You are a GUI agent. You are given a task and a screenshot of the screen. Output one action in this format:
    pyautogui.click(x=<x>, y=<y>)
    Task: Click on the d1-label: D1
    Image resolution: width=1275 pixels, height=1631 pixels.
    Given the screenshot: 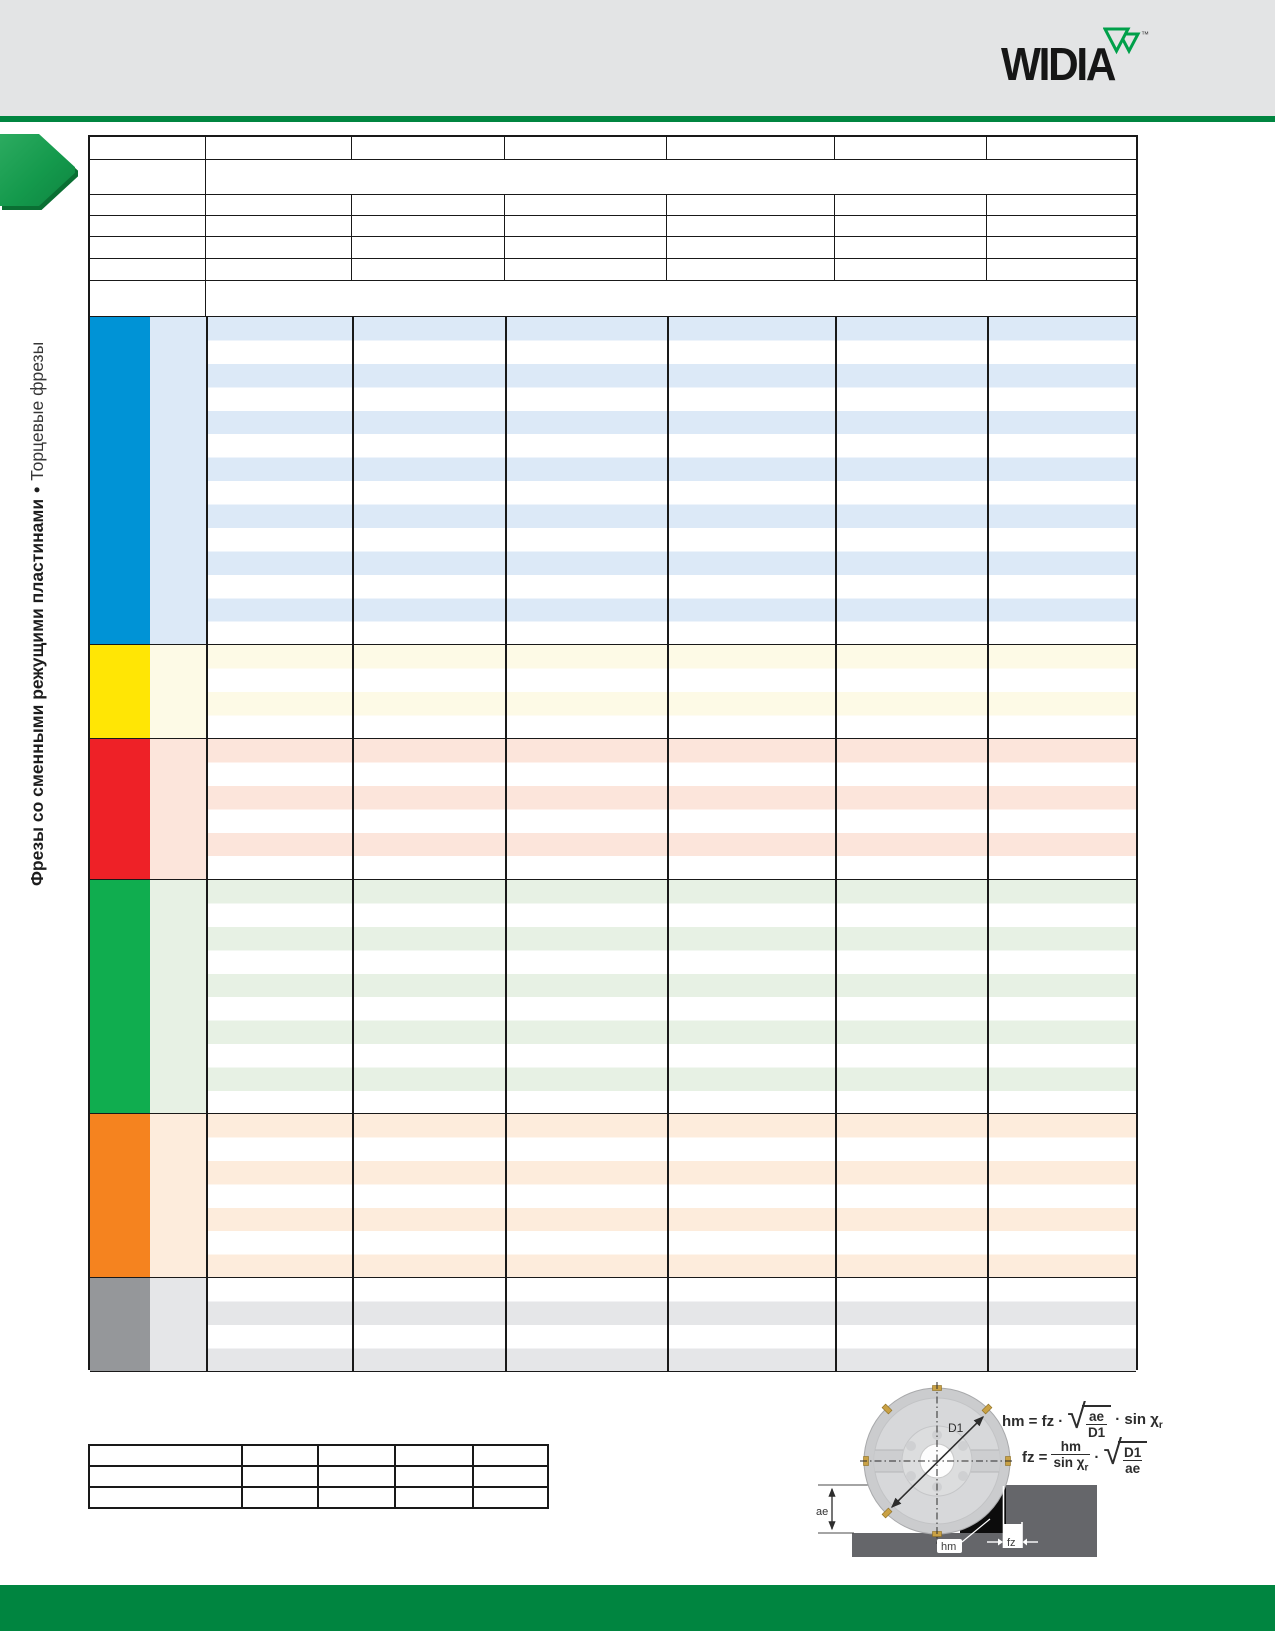 What is the action you would take?
    pyautogui.click(x=956, y=1428)
    